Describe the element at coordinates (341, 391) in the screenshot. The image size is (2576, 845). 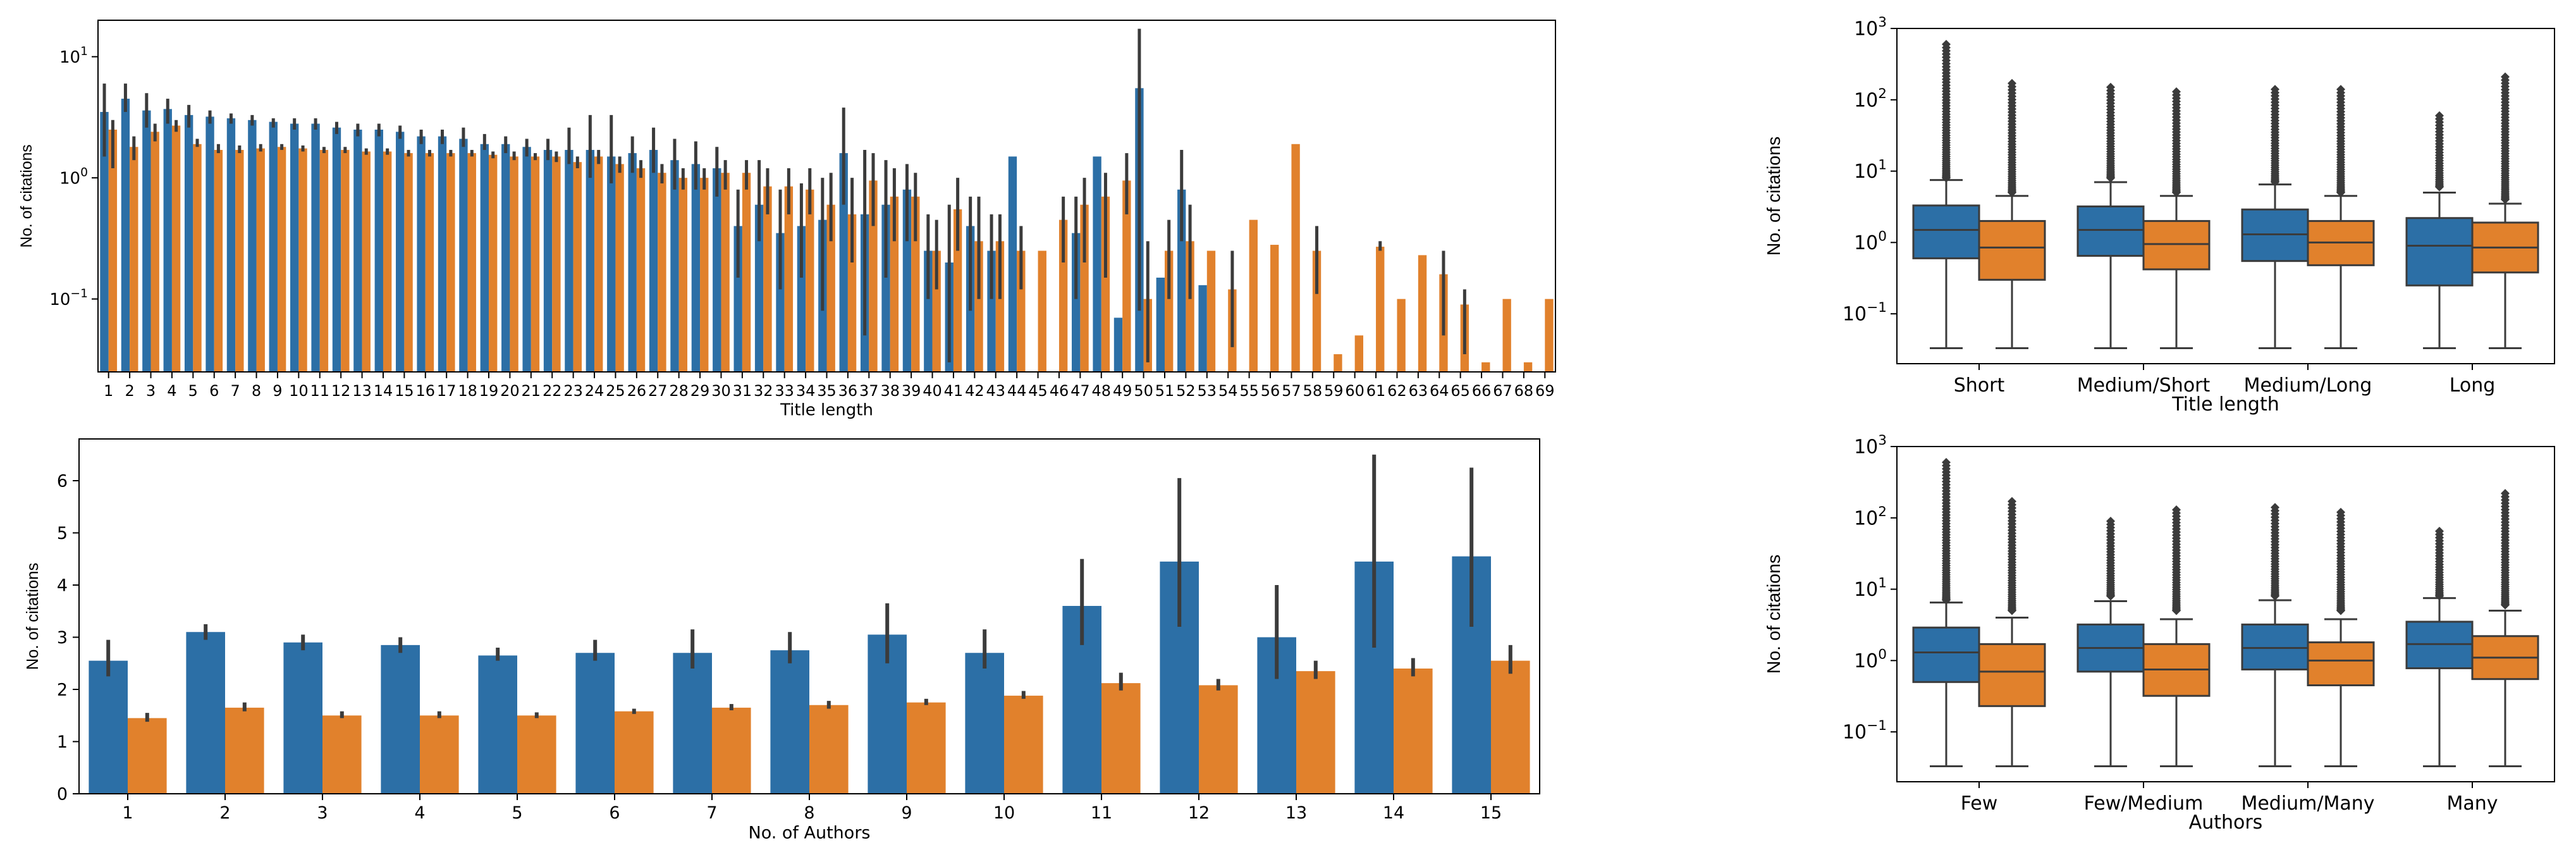
I see `x-tick-label: 12` at that location.